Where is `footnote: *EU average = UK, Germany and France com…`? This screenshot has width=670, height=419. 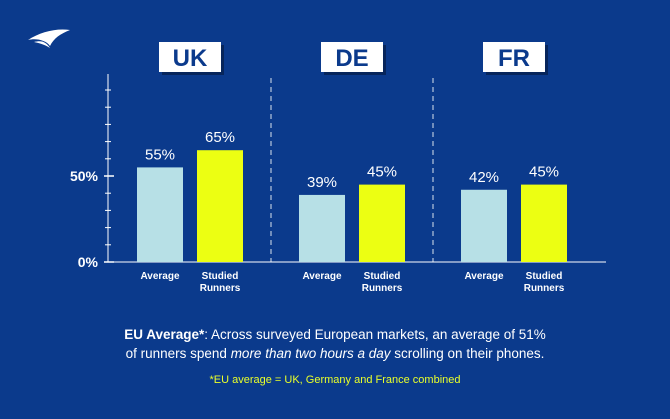
footnote: *EU average = UK, Germany and France com… is located at coordinates (335, 380).